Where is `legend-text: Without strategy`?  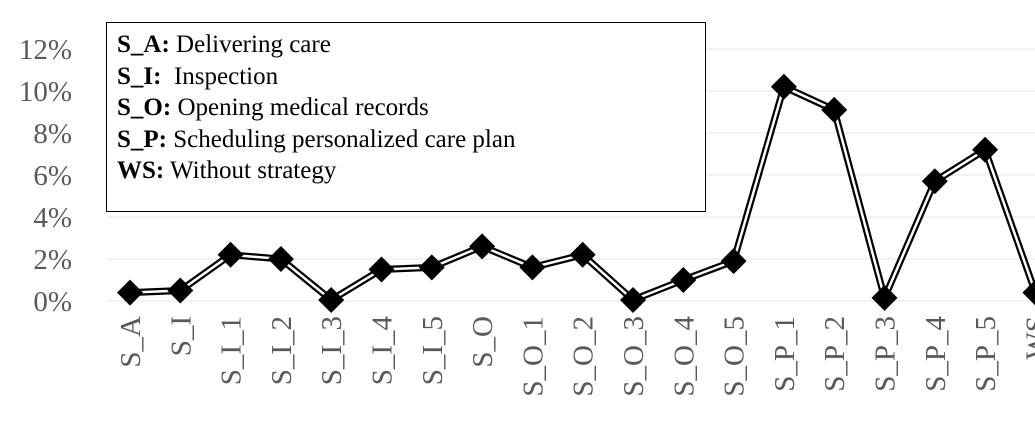 legend-text: Without strategy is located at coordinates (250, 170).